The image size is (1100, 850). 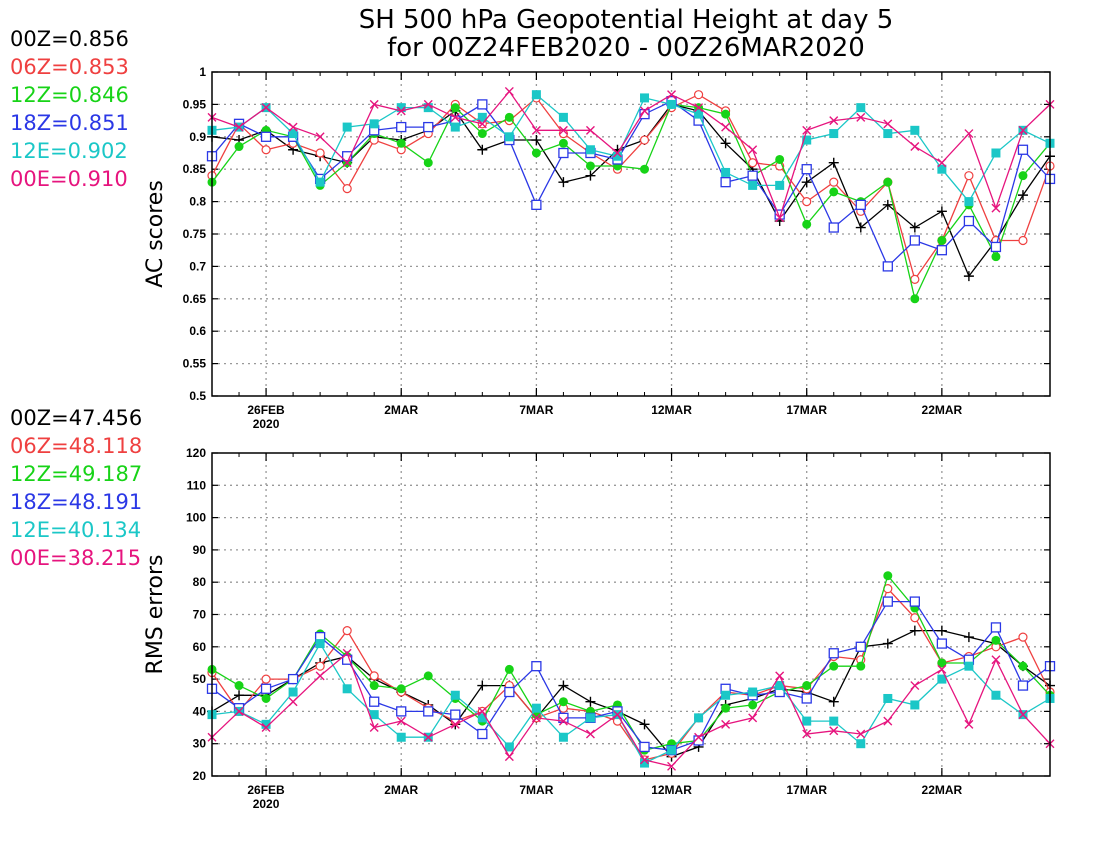 I want to click on y-tick-label: 50, so click(x=200, y=679).